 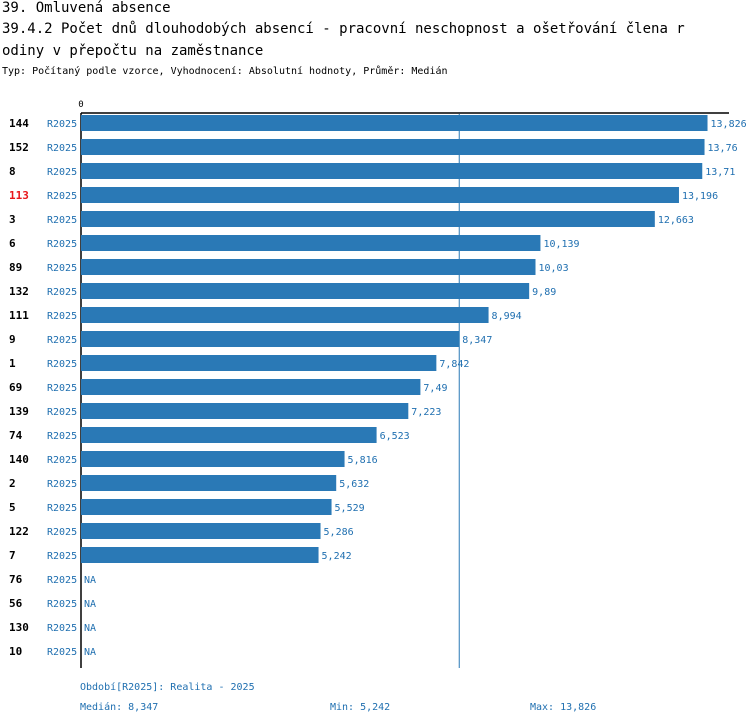 I want to click on category-label: 89, so click(x=15, y=267).